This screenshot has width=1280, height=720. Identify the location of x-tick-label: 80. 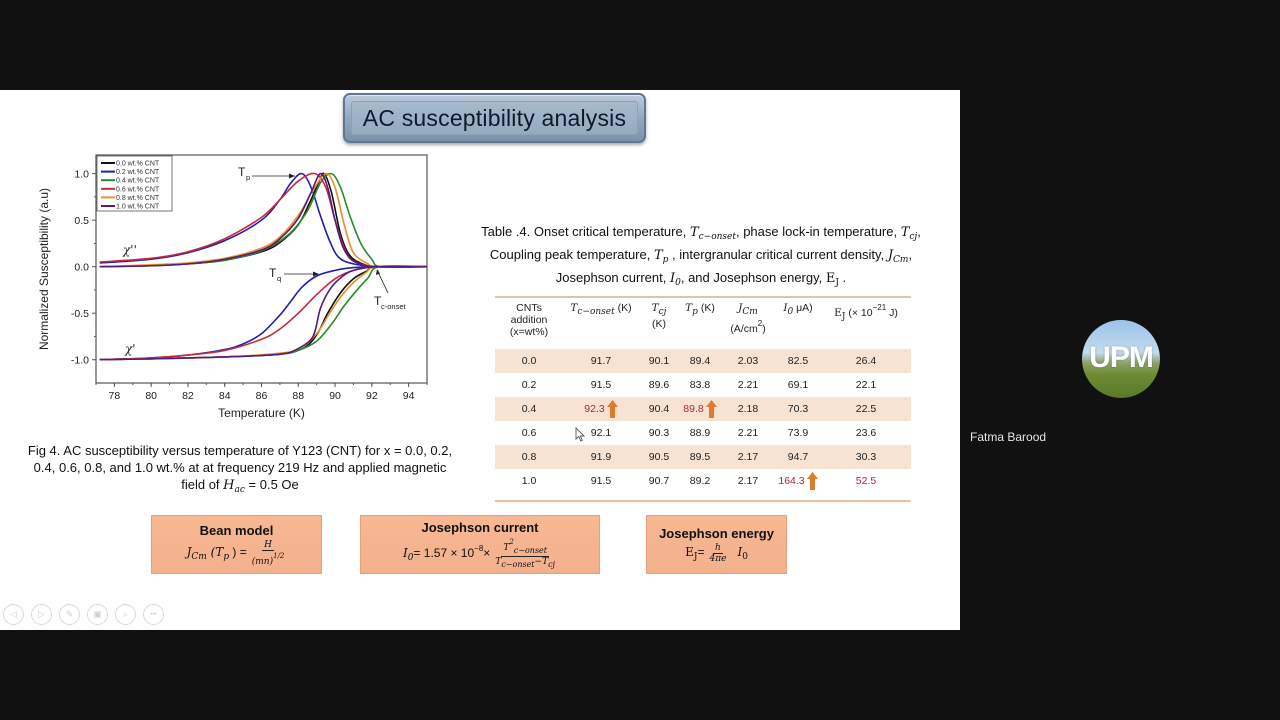
(151, 396).